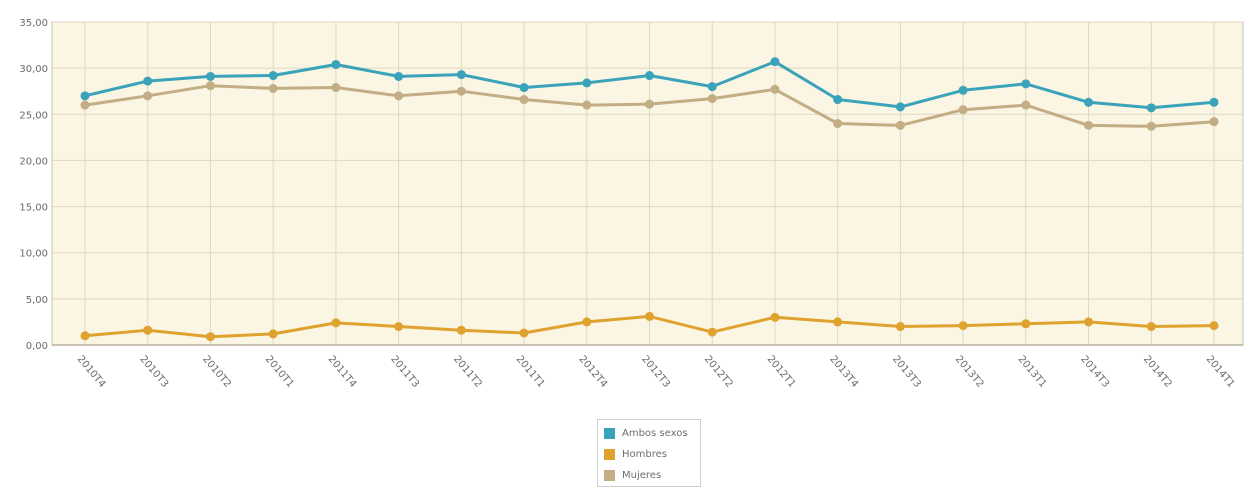 The width and height of the screenshot is (1248, 489). Describe the element at coordinates (91, 372) in the screenshot. I see `x-tick-label: 2010T4` at that location.